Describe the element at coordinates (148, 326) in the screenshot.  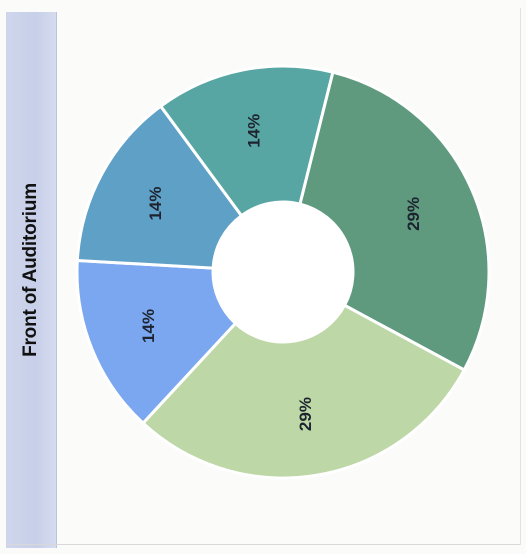
I see `donut-slice-label-3: 14%` at that location.